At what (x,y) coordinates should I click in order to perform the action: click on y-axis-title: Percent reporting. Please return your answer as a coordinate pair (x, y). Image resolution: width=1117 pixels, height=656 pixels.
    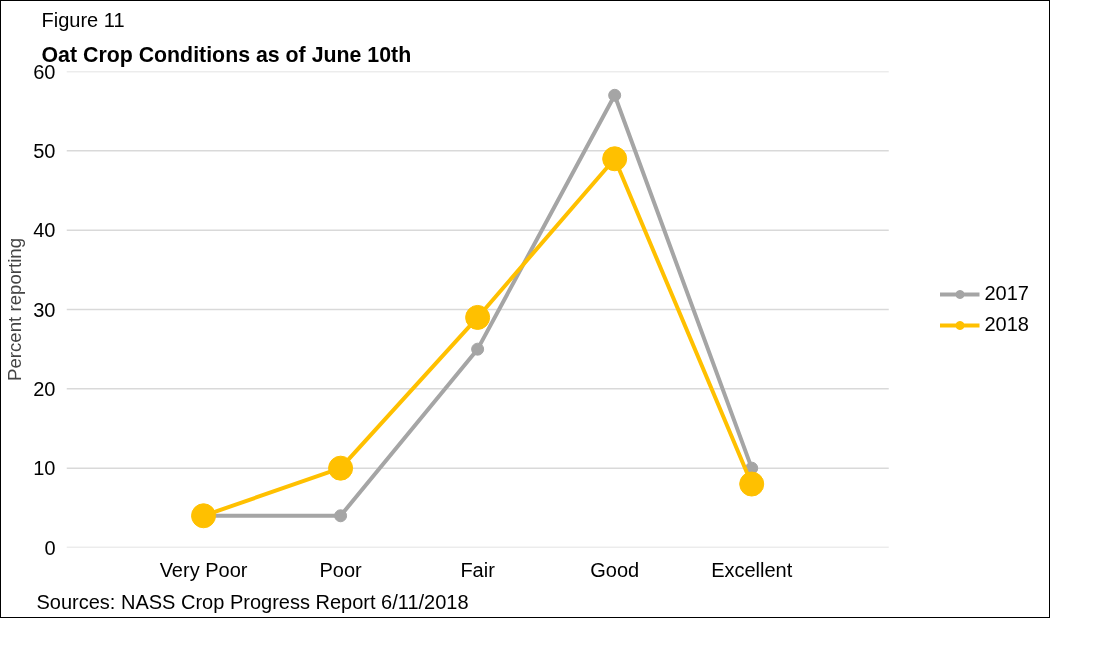
    Looking at the image, I should click on (15, 309).